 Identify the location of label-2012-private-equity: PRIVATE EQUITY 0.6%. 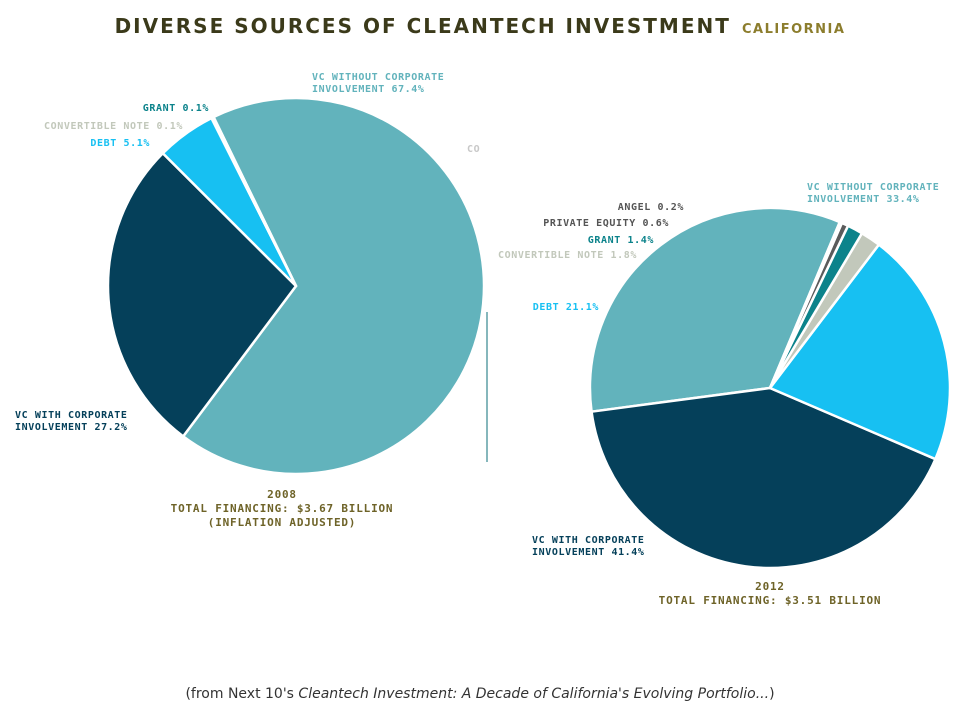
(606, 223).